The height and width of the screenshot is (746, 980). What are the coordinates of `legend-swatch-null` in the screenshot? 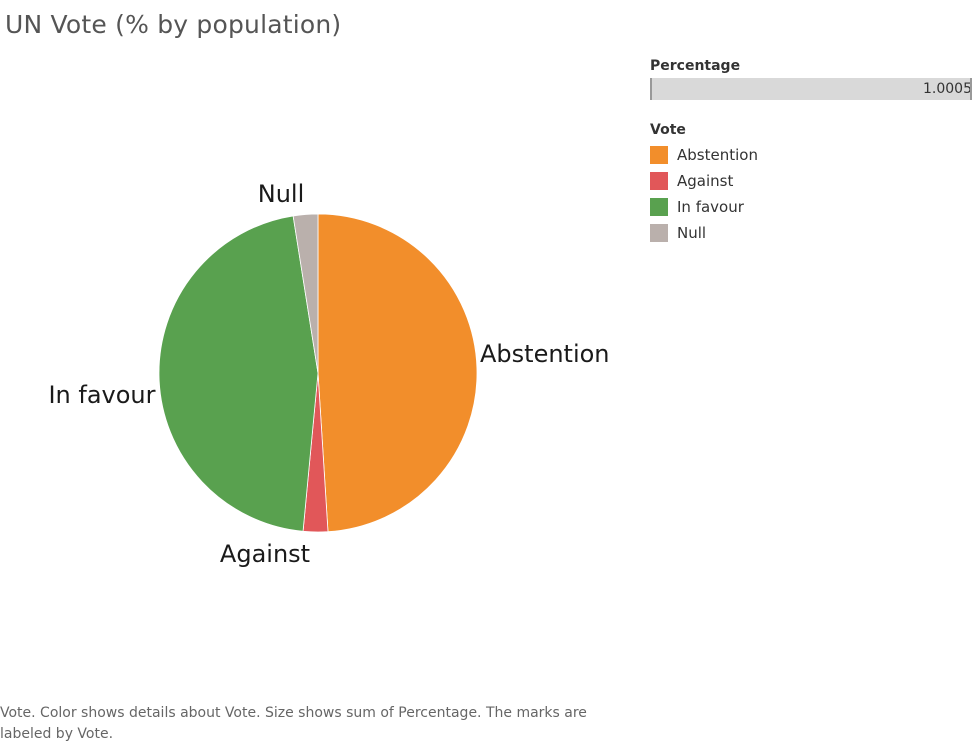 It's located at (659, 233).